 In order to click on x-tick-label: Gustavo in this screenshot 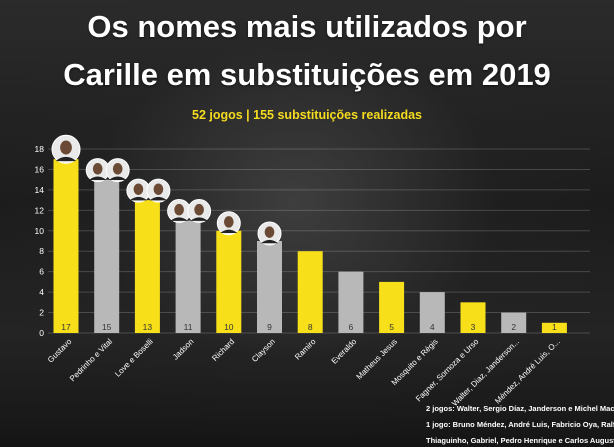, I will do `click(60, 351)`.